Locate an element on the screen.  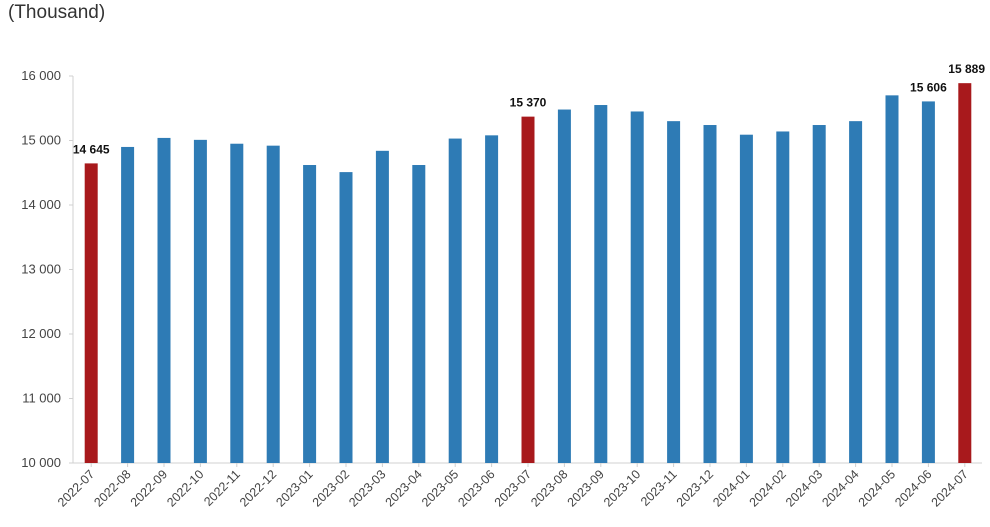
y-tick-label: 14 000 is located at coordinates (41, 204).